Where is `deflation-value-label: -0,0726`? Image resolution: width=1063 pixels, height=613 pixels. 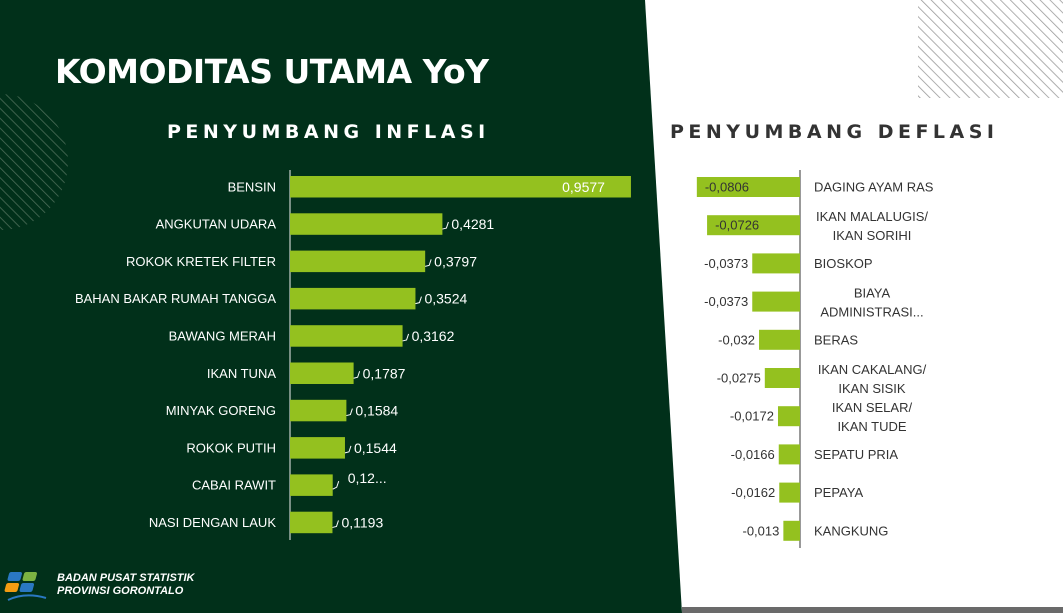 deflation-value-label: -0,0726 is located at coordinates (737, 225).